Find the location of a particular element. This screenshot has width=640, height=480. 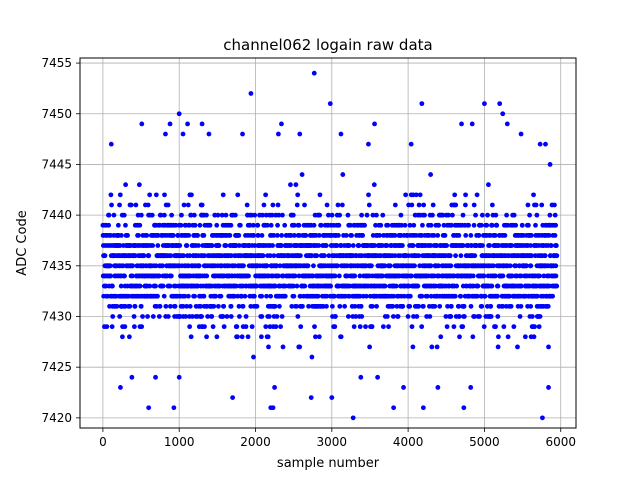

y-tick-label: 7450 is located at coordinates (56, 114).